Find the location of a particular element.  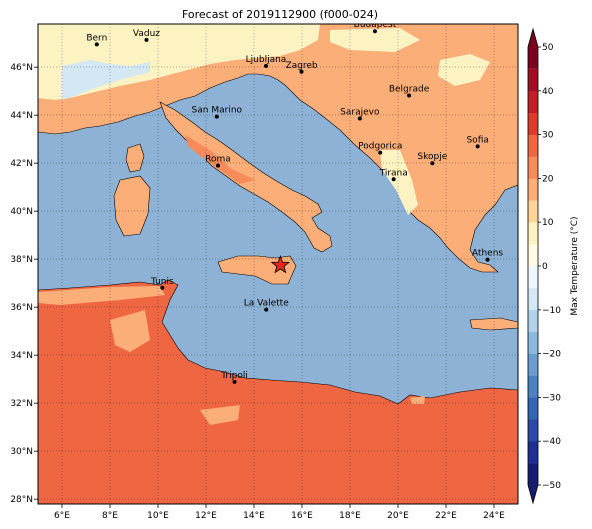

land-corsica is located at coordinates (135, 158).